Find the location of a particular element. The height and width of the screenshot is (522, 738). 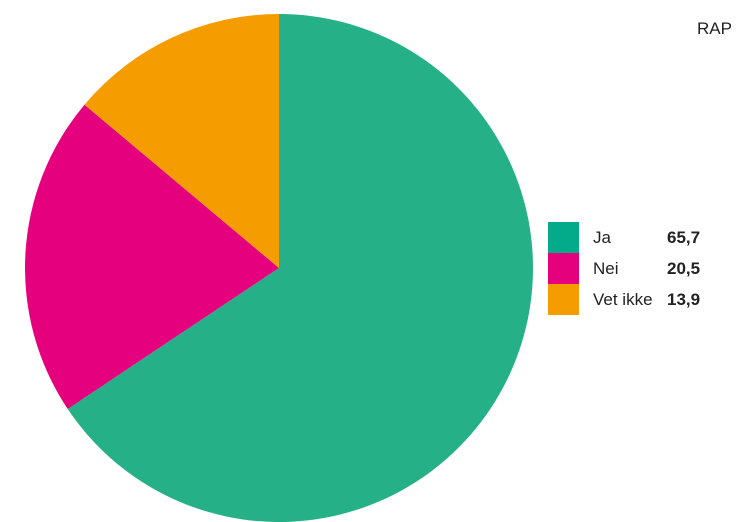

legend: Ja 65,7 Nei 20,5 Vet ikke 13,9 is located at coordinates (643, 268).